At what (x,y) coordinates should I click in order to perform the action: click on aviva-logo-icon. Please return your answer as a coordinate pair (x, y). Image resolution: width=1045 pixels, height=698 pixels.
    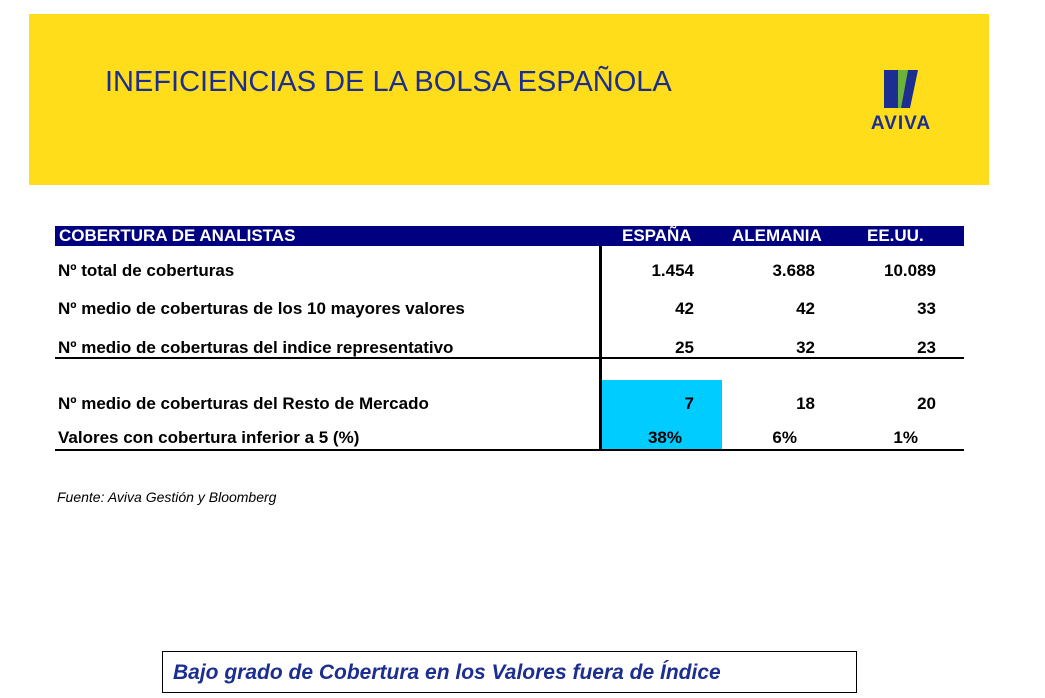
    Looking at the image, I should click on (901, 89).